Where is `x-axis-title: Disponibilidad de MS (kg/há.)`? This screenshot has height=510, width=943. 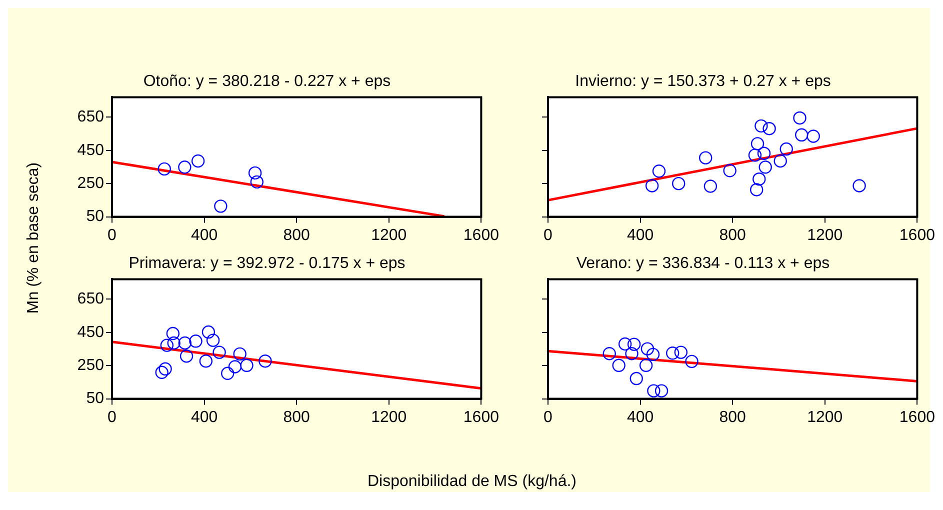
x-axis-title: Disponibilidad de MS (kg/há.) is located at coordinates (472, 482).